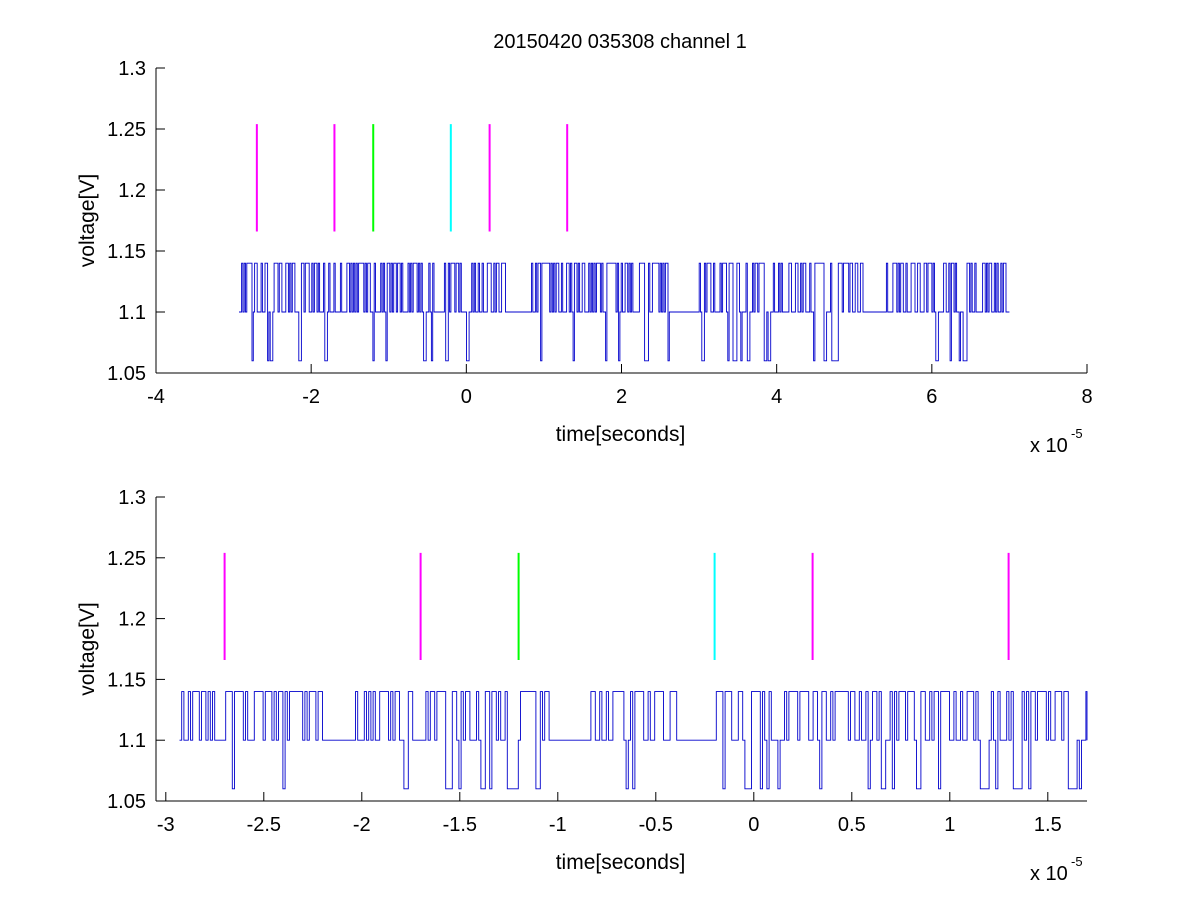 Image resolution: width=1200 pixels, height=901 pixels. Describe the element at coordinates (166, 825) in the screenshot. I see `x-tick-label: -3` at that location.